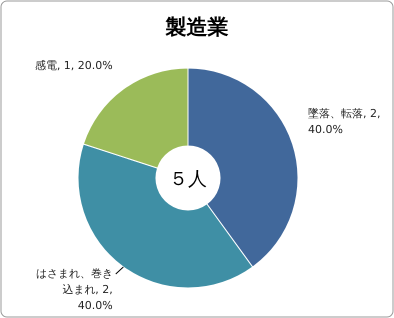 This screenshot has width=394, height=318. Describe the element at coordinates (345, 122) in the screenshot. I see `slice-label: 墜落、転落, 2, 40.0%` at that location.